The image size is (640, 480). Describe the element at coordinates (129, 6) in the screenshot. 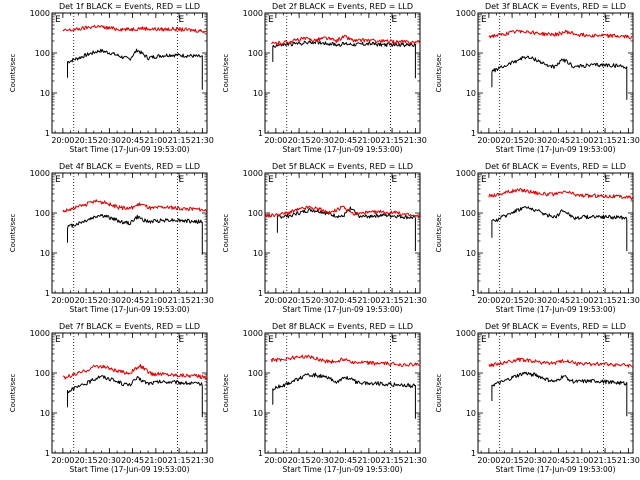

I see `panel-title: Det 1f BLACK = Events, RED = LLD` at that location.